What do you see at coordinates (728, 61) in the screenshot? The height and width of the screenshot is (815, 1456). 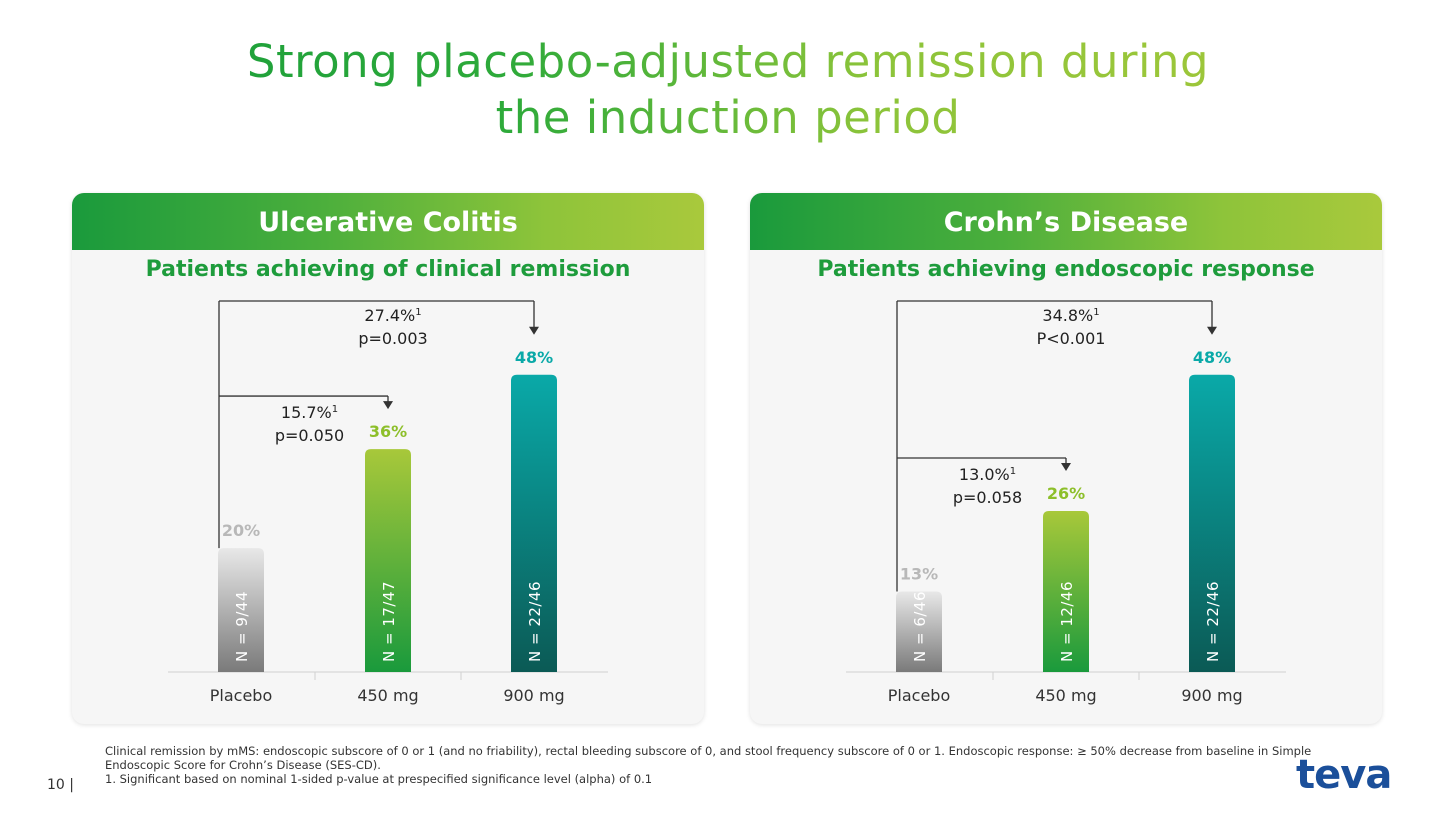 I see `slide-title-line1: Strong placebo-adjusted remission during` at bounding box center [728, 61].